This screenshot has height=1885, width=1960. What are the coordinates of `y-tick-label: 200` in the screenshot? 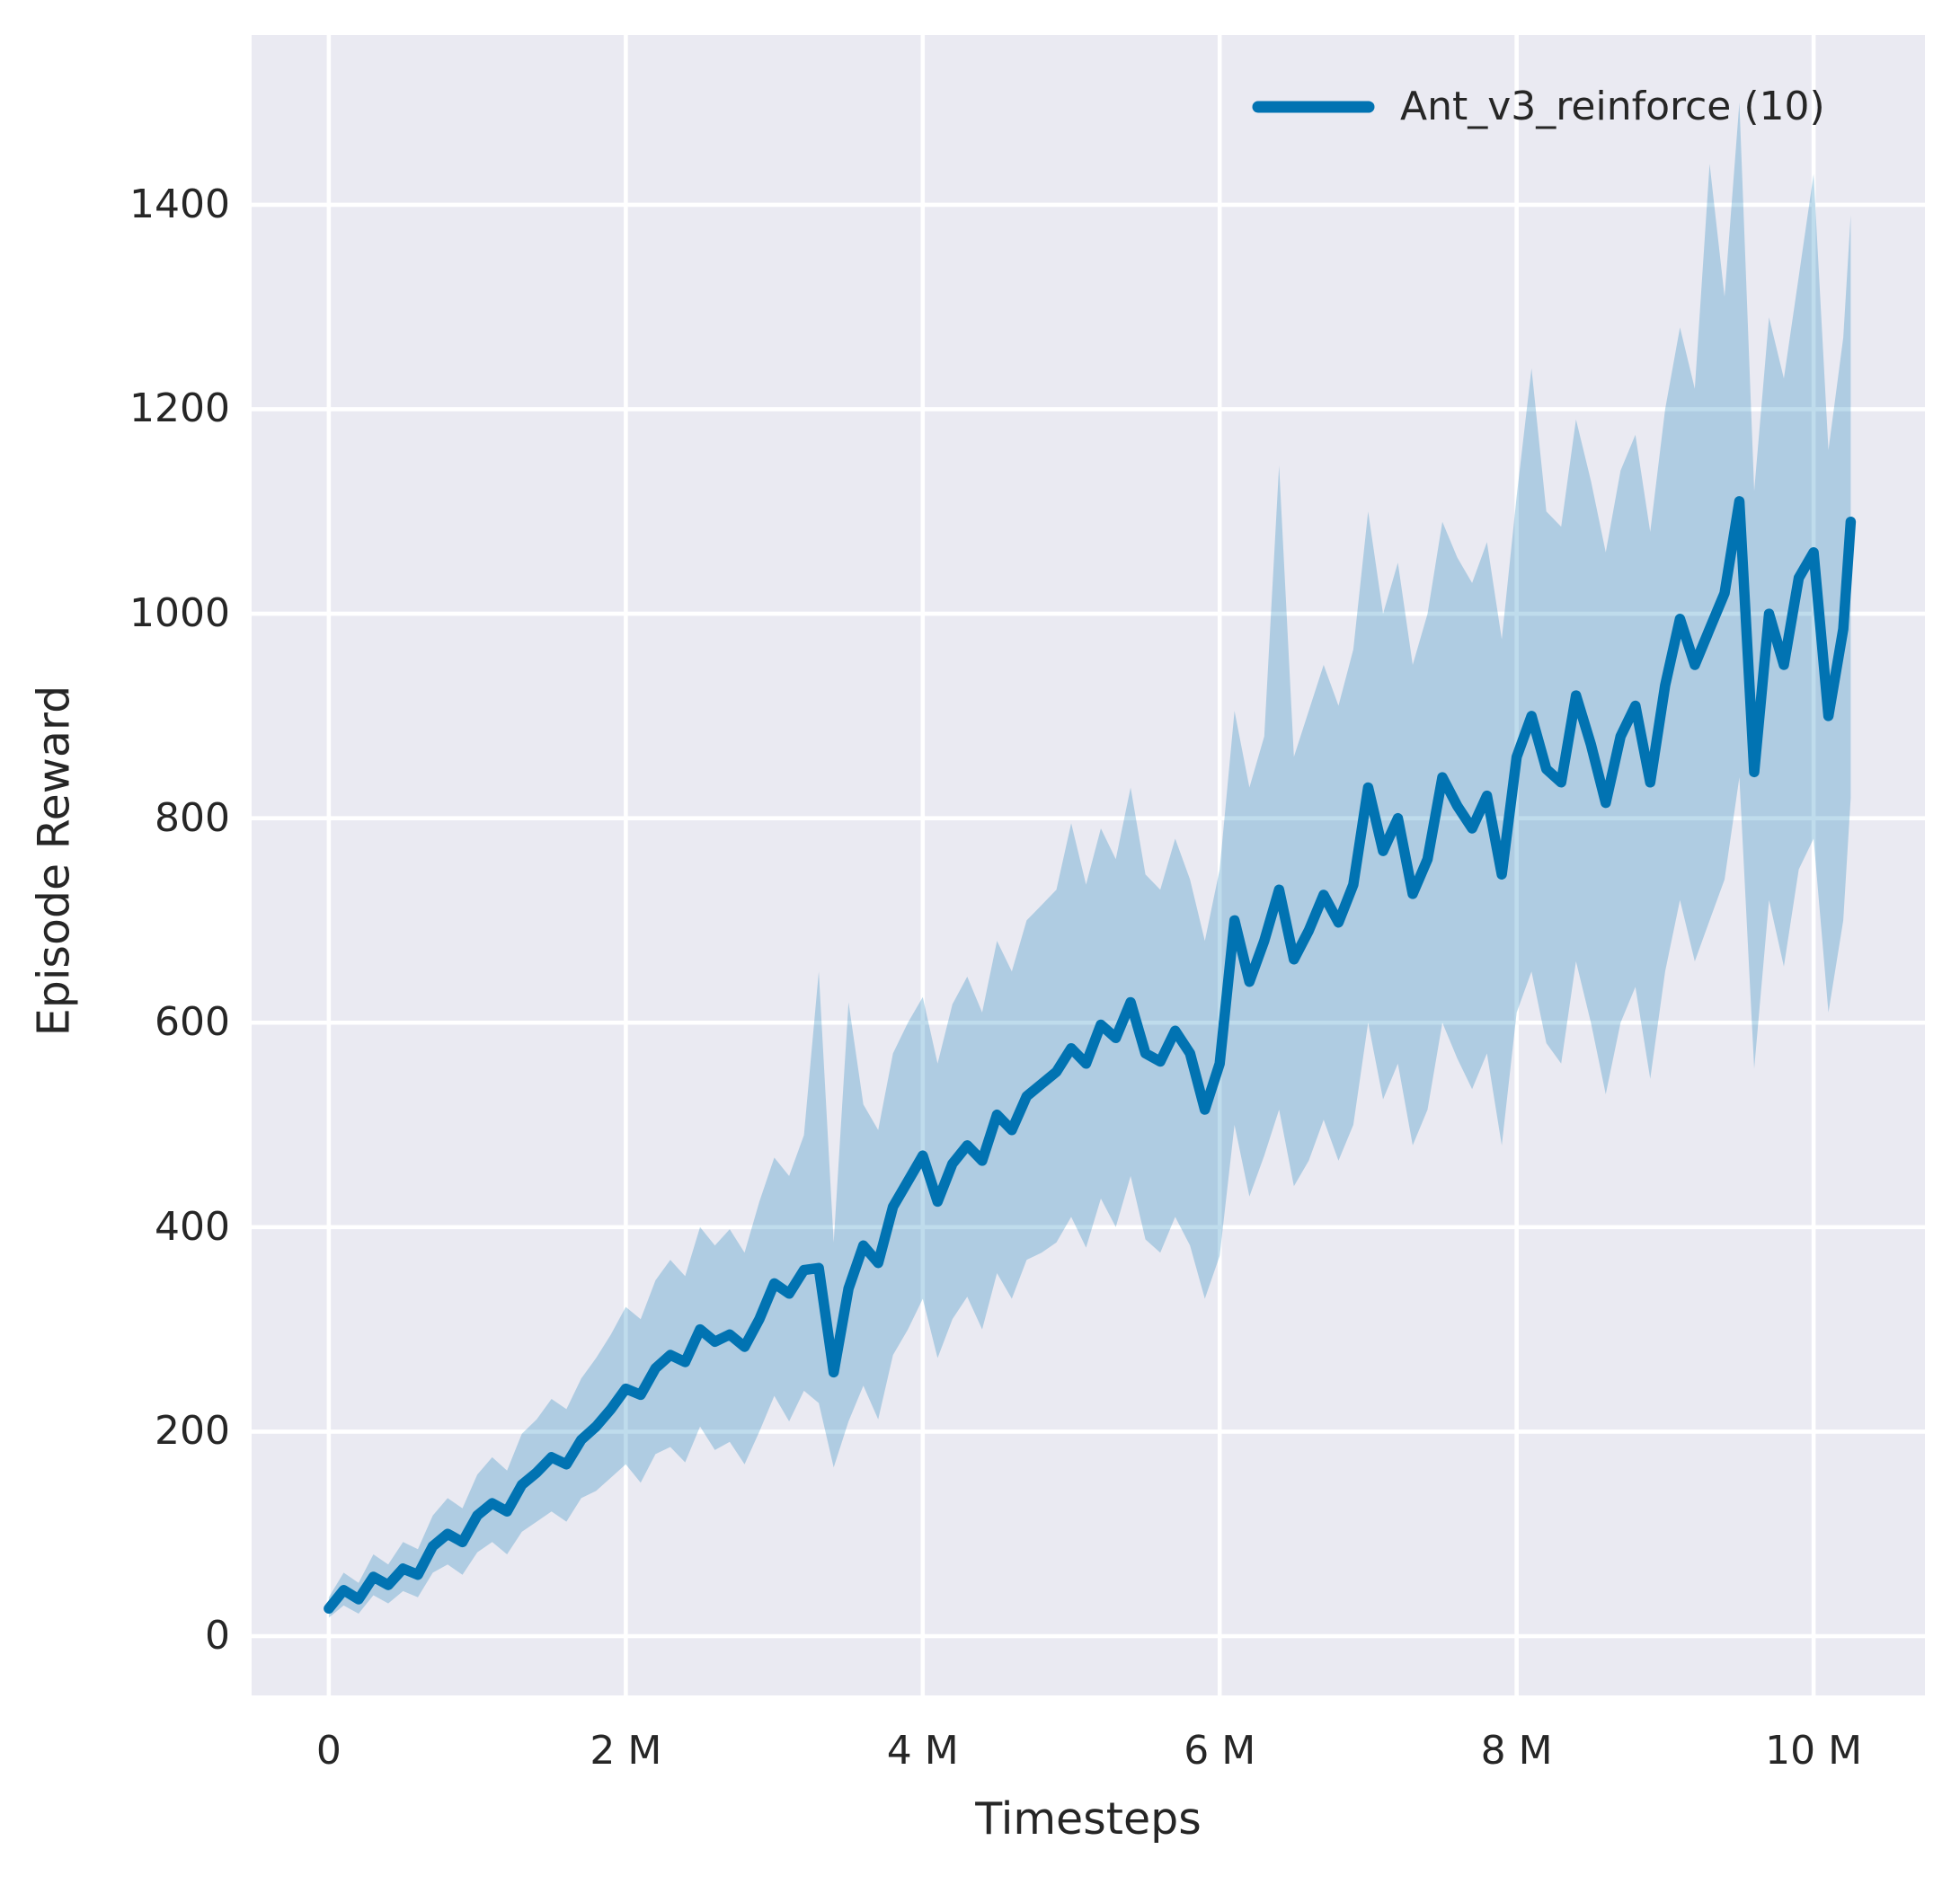 It's located at (193, 1431).